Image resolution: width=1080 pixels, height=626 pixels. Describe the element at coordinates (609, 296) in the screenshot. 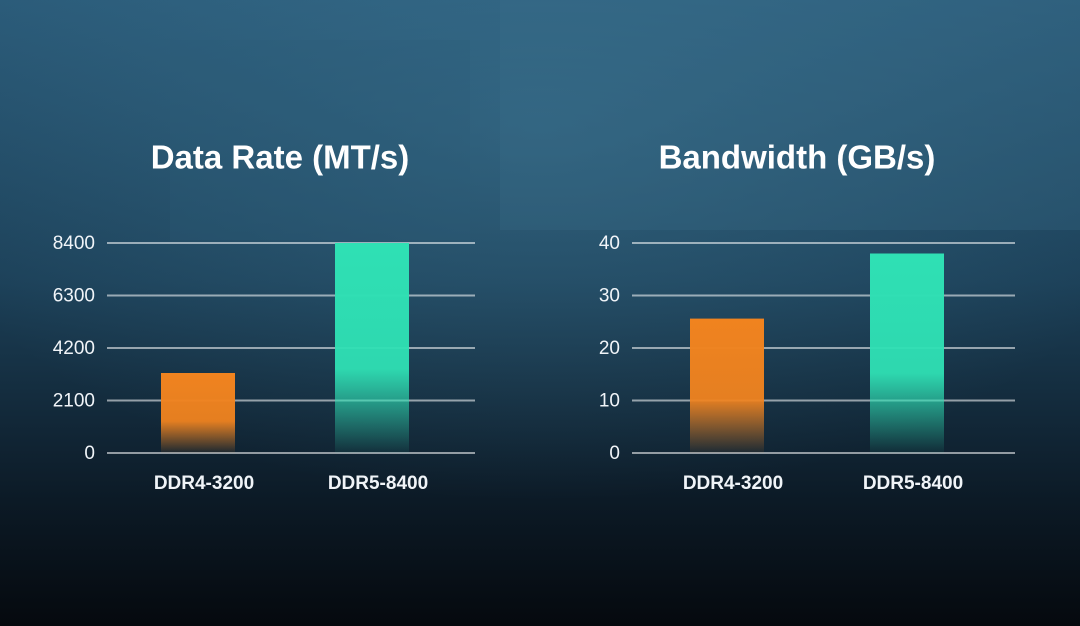

I see `y-tick-label: 30` at that location.